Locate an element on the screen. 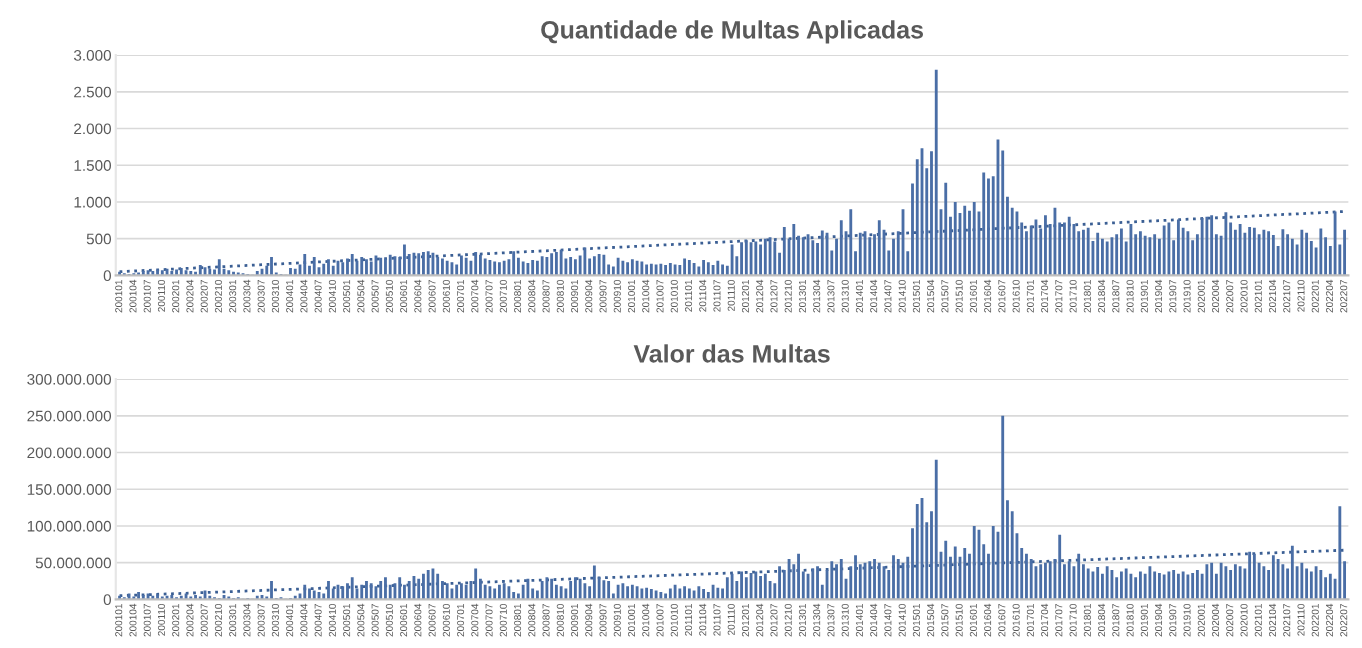  chart-title: Valor das Multas is located at coordinates (731, 353).